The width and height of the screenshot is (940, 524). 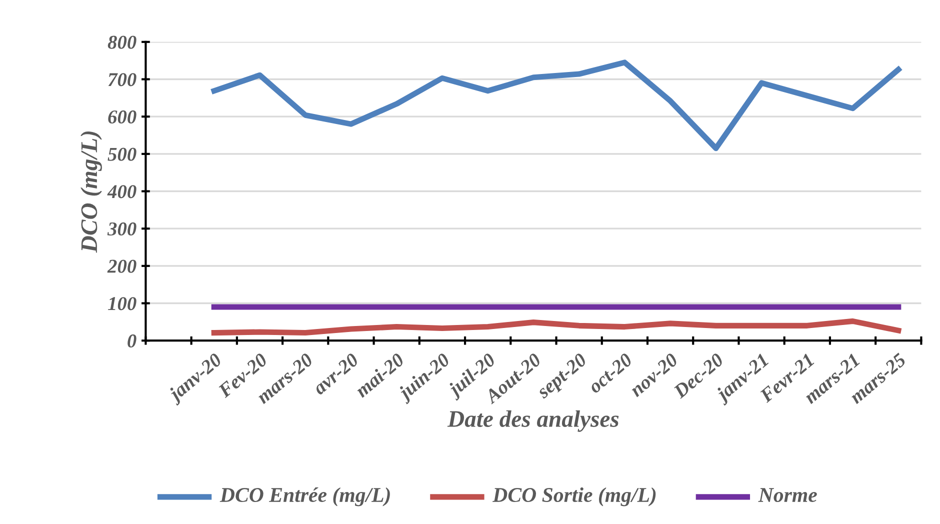 I want to click on y-tick-label: 300, so click(x=121, y=229).